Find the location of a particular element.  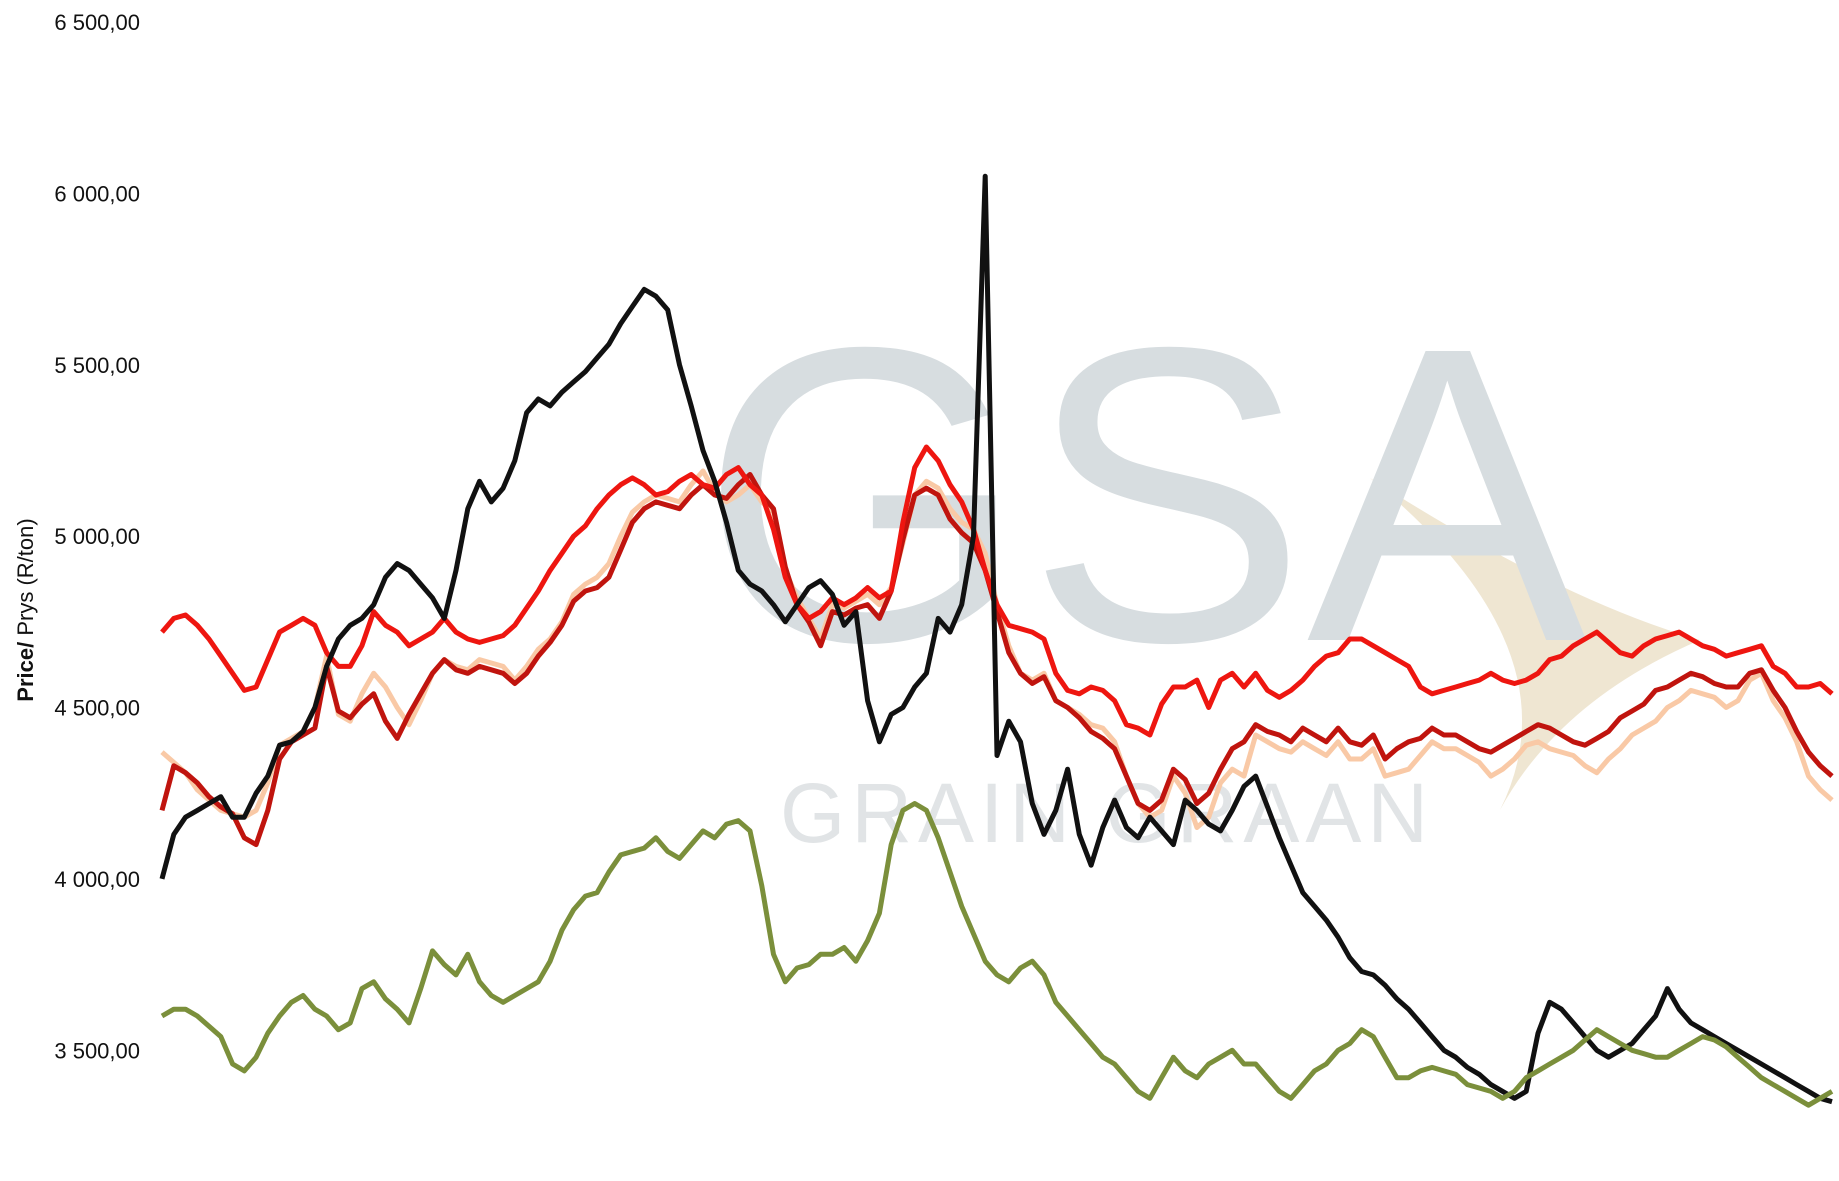

y-tick-label: 6 000,00 is located at coordinates (97, 193).